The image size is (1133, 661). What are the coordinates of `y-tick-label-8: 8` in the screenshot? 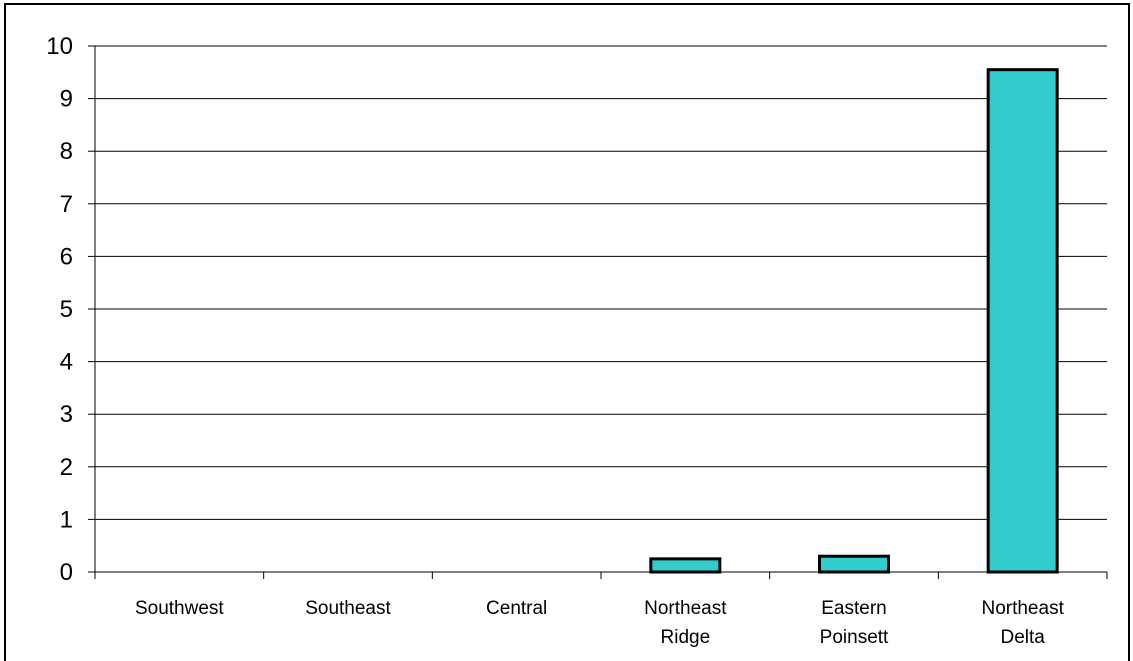 It's located at (66, 151).